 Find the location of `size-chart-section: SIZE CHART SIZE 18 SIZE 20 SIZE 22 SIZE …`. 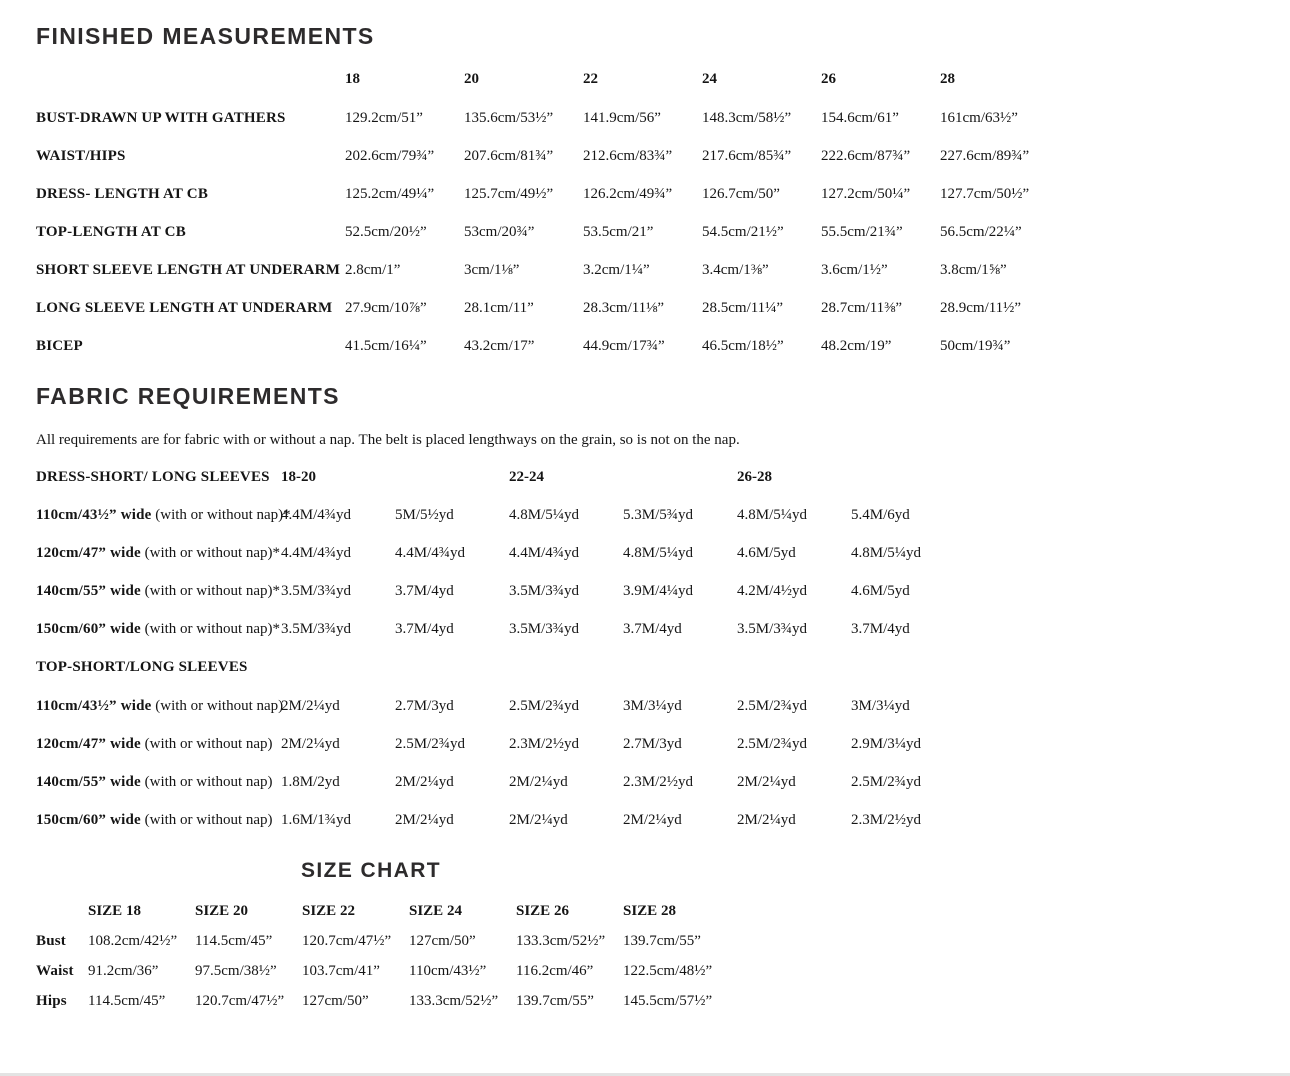

size-chart-section: SIZE CHART SIZE 18 SIZE 20 SIZE 22 SIZE … is located at coordinates (663, 941).